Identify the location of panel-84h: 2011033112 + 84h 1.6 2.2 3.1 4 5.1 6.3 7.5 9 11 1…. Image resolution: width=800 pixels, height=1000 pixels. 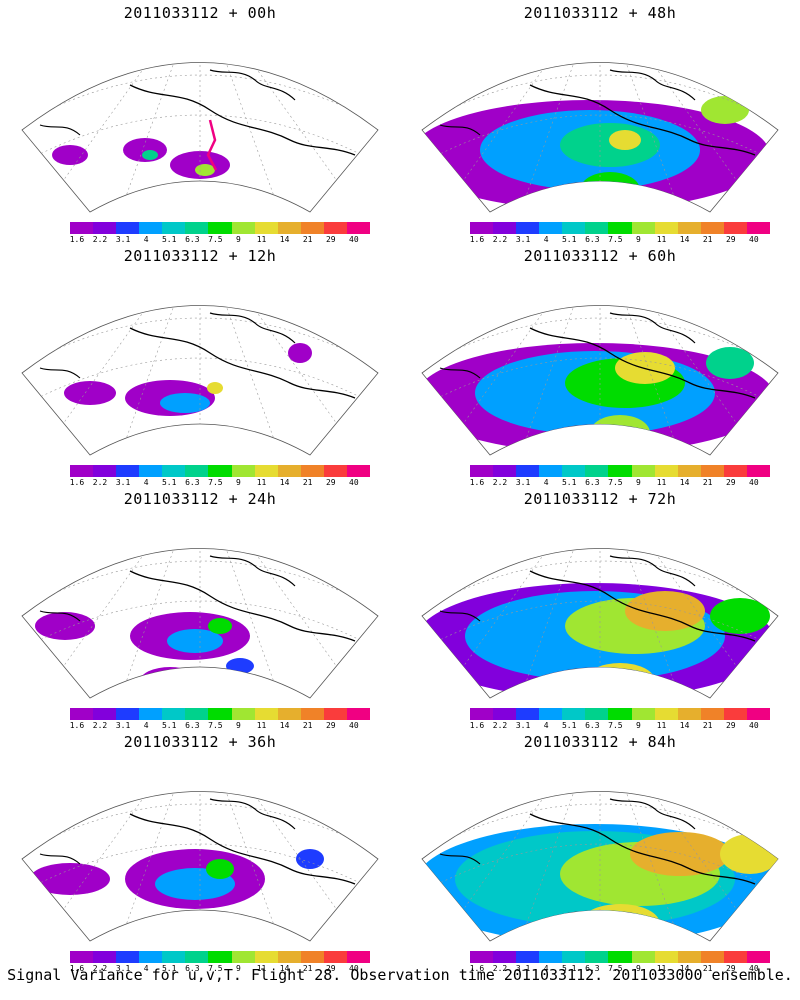
(600, 851).